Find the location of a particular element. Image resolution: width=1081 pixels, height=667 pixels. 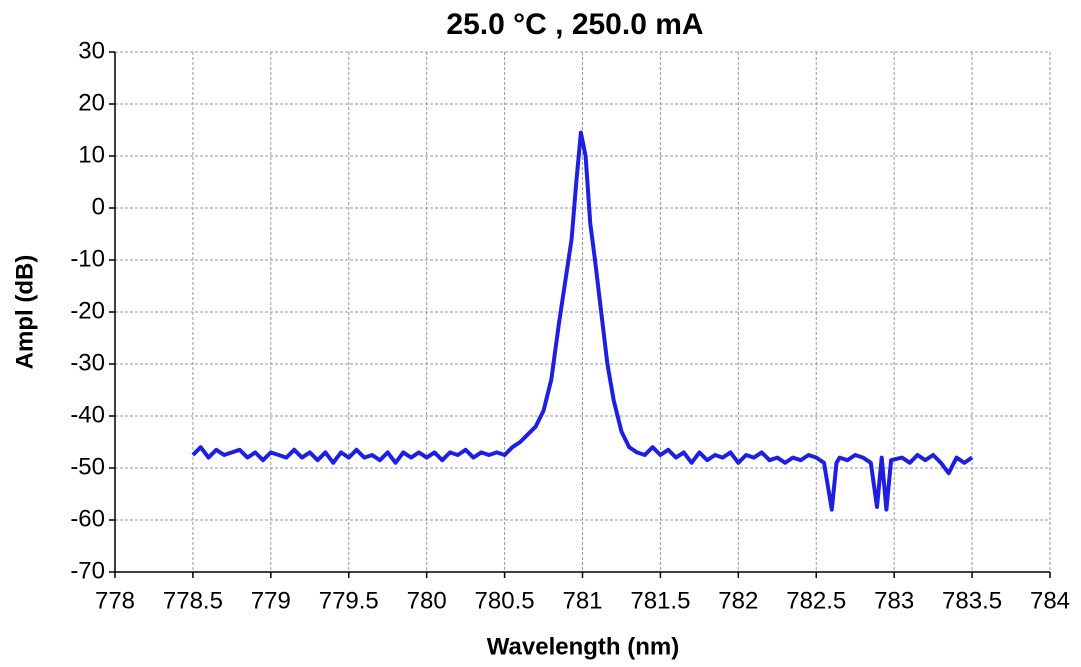

y-tick-label: 0 is located at coordinates (98, 206).